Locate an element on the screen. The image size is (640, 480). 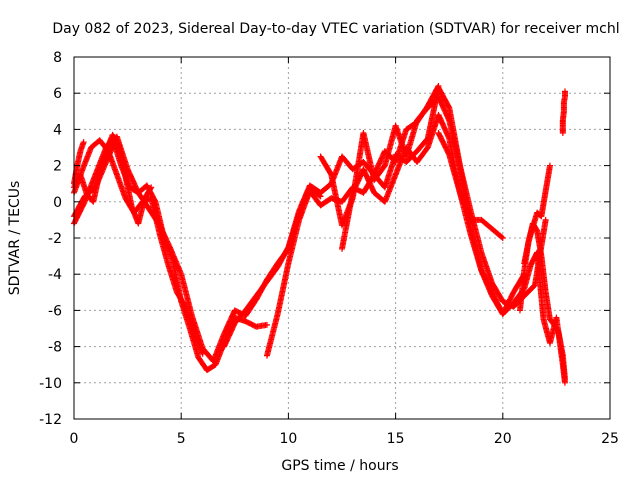
y-tick-label: -10 is located at coordinates (50, 384).